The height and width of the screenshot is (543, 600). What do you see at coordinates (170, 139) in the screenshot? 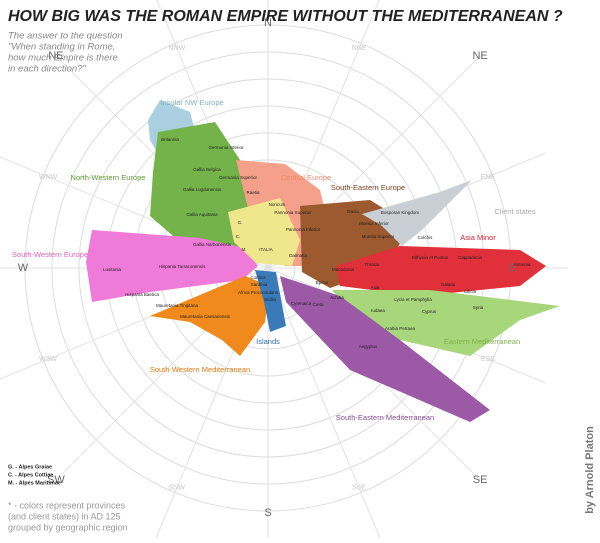
I see `province-label: Britannia` at bounding box center [170, 139].